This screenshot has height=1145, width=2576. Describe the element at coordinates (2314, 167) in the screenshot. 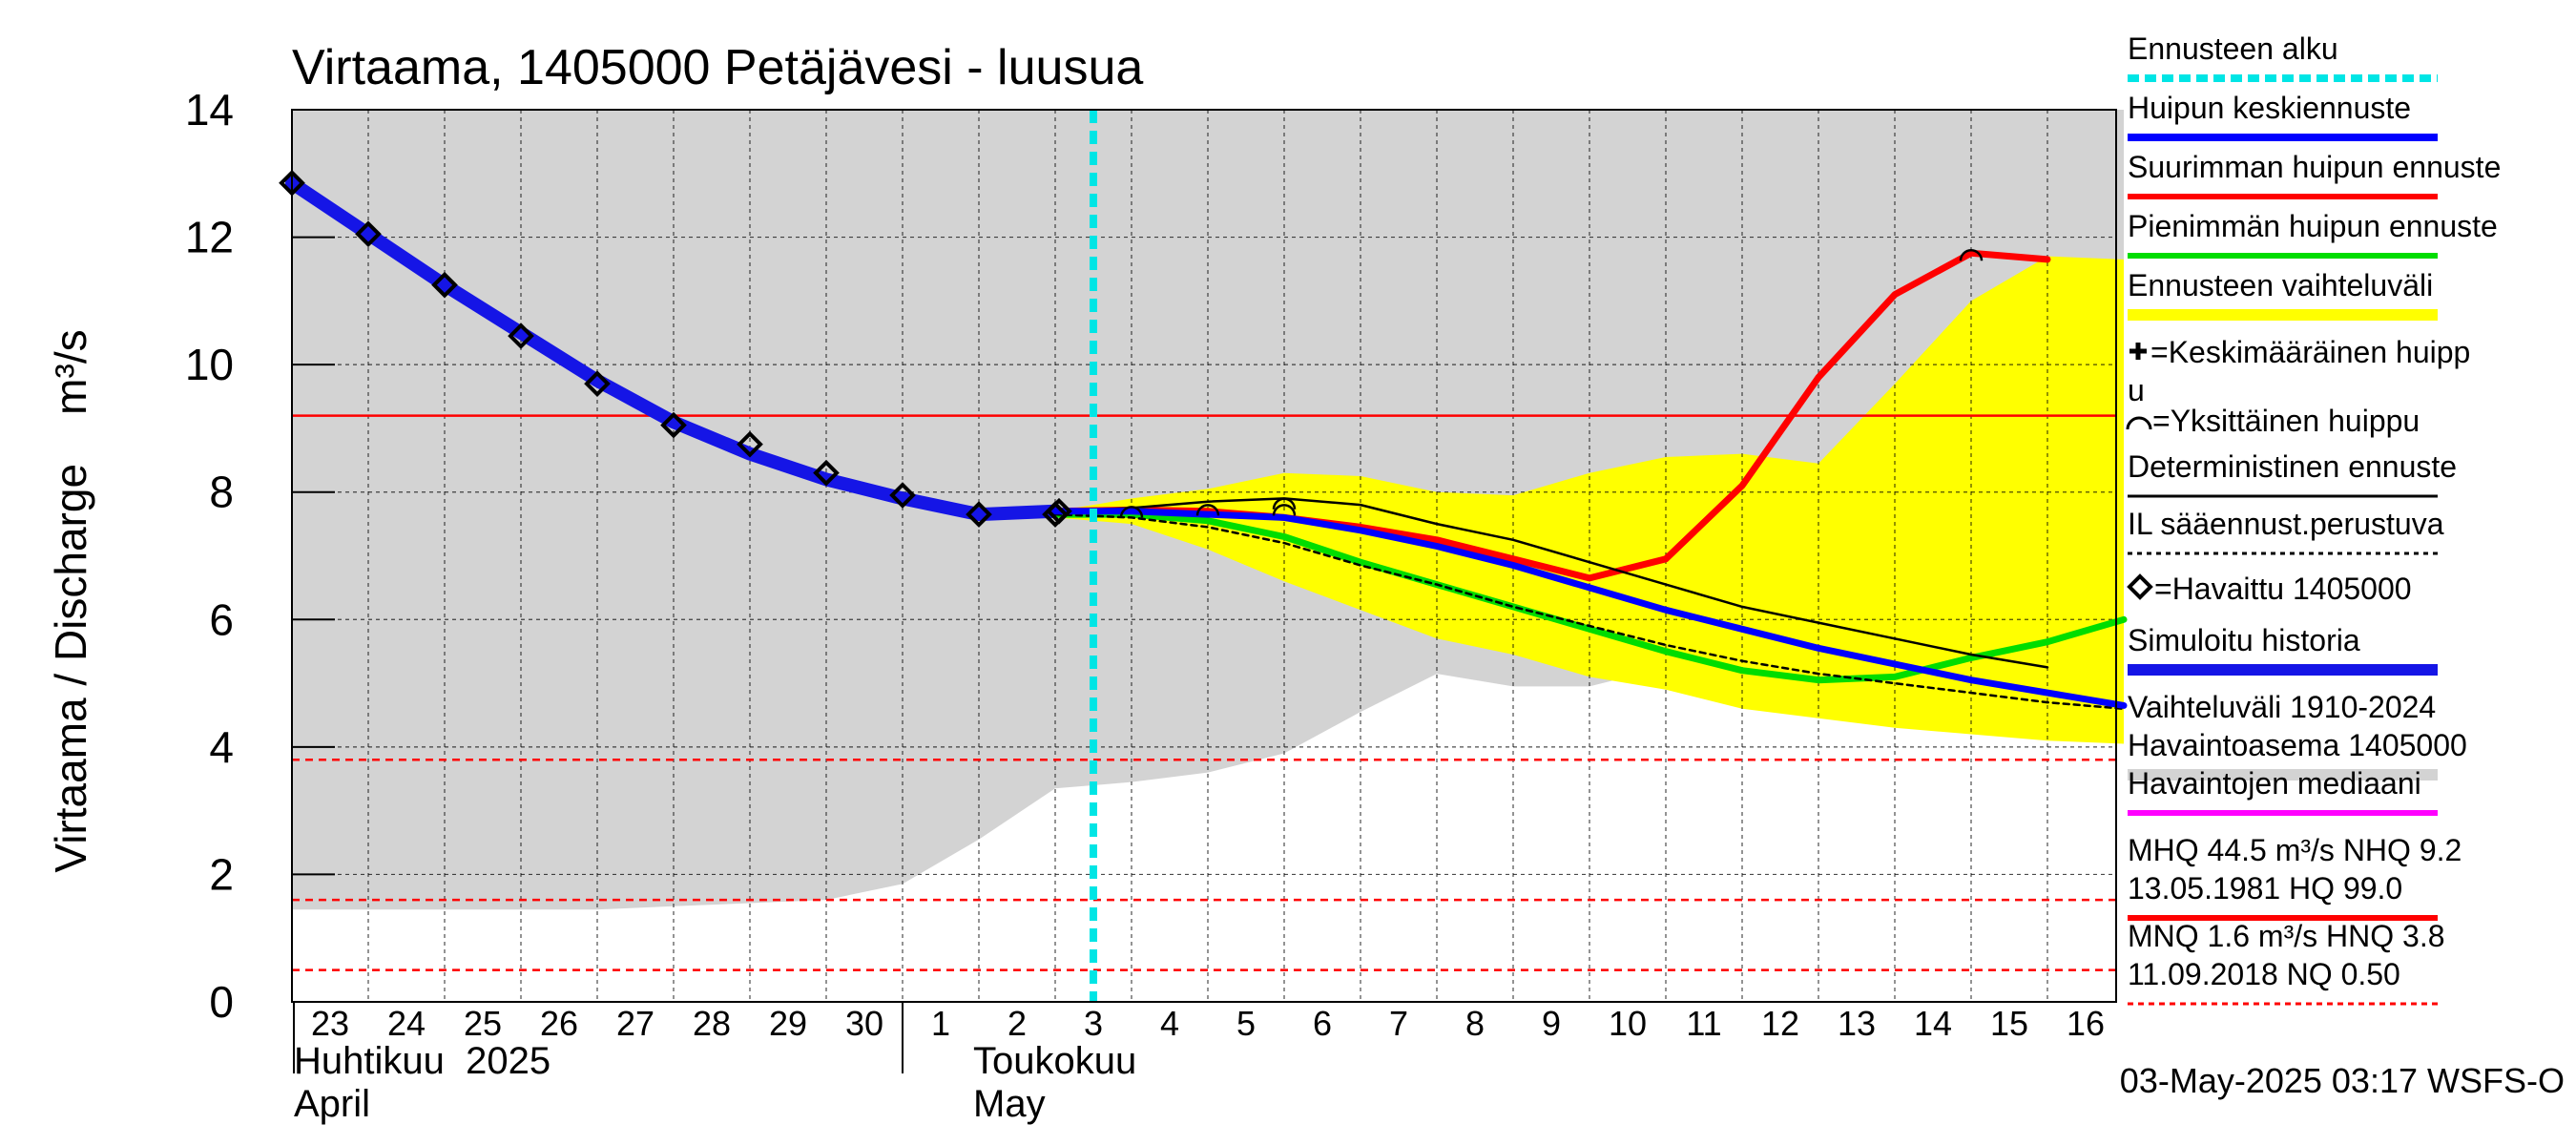

I see `legend-label: Suurimman huipun ennuste` at that location.